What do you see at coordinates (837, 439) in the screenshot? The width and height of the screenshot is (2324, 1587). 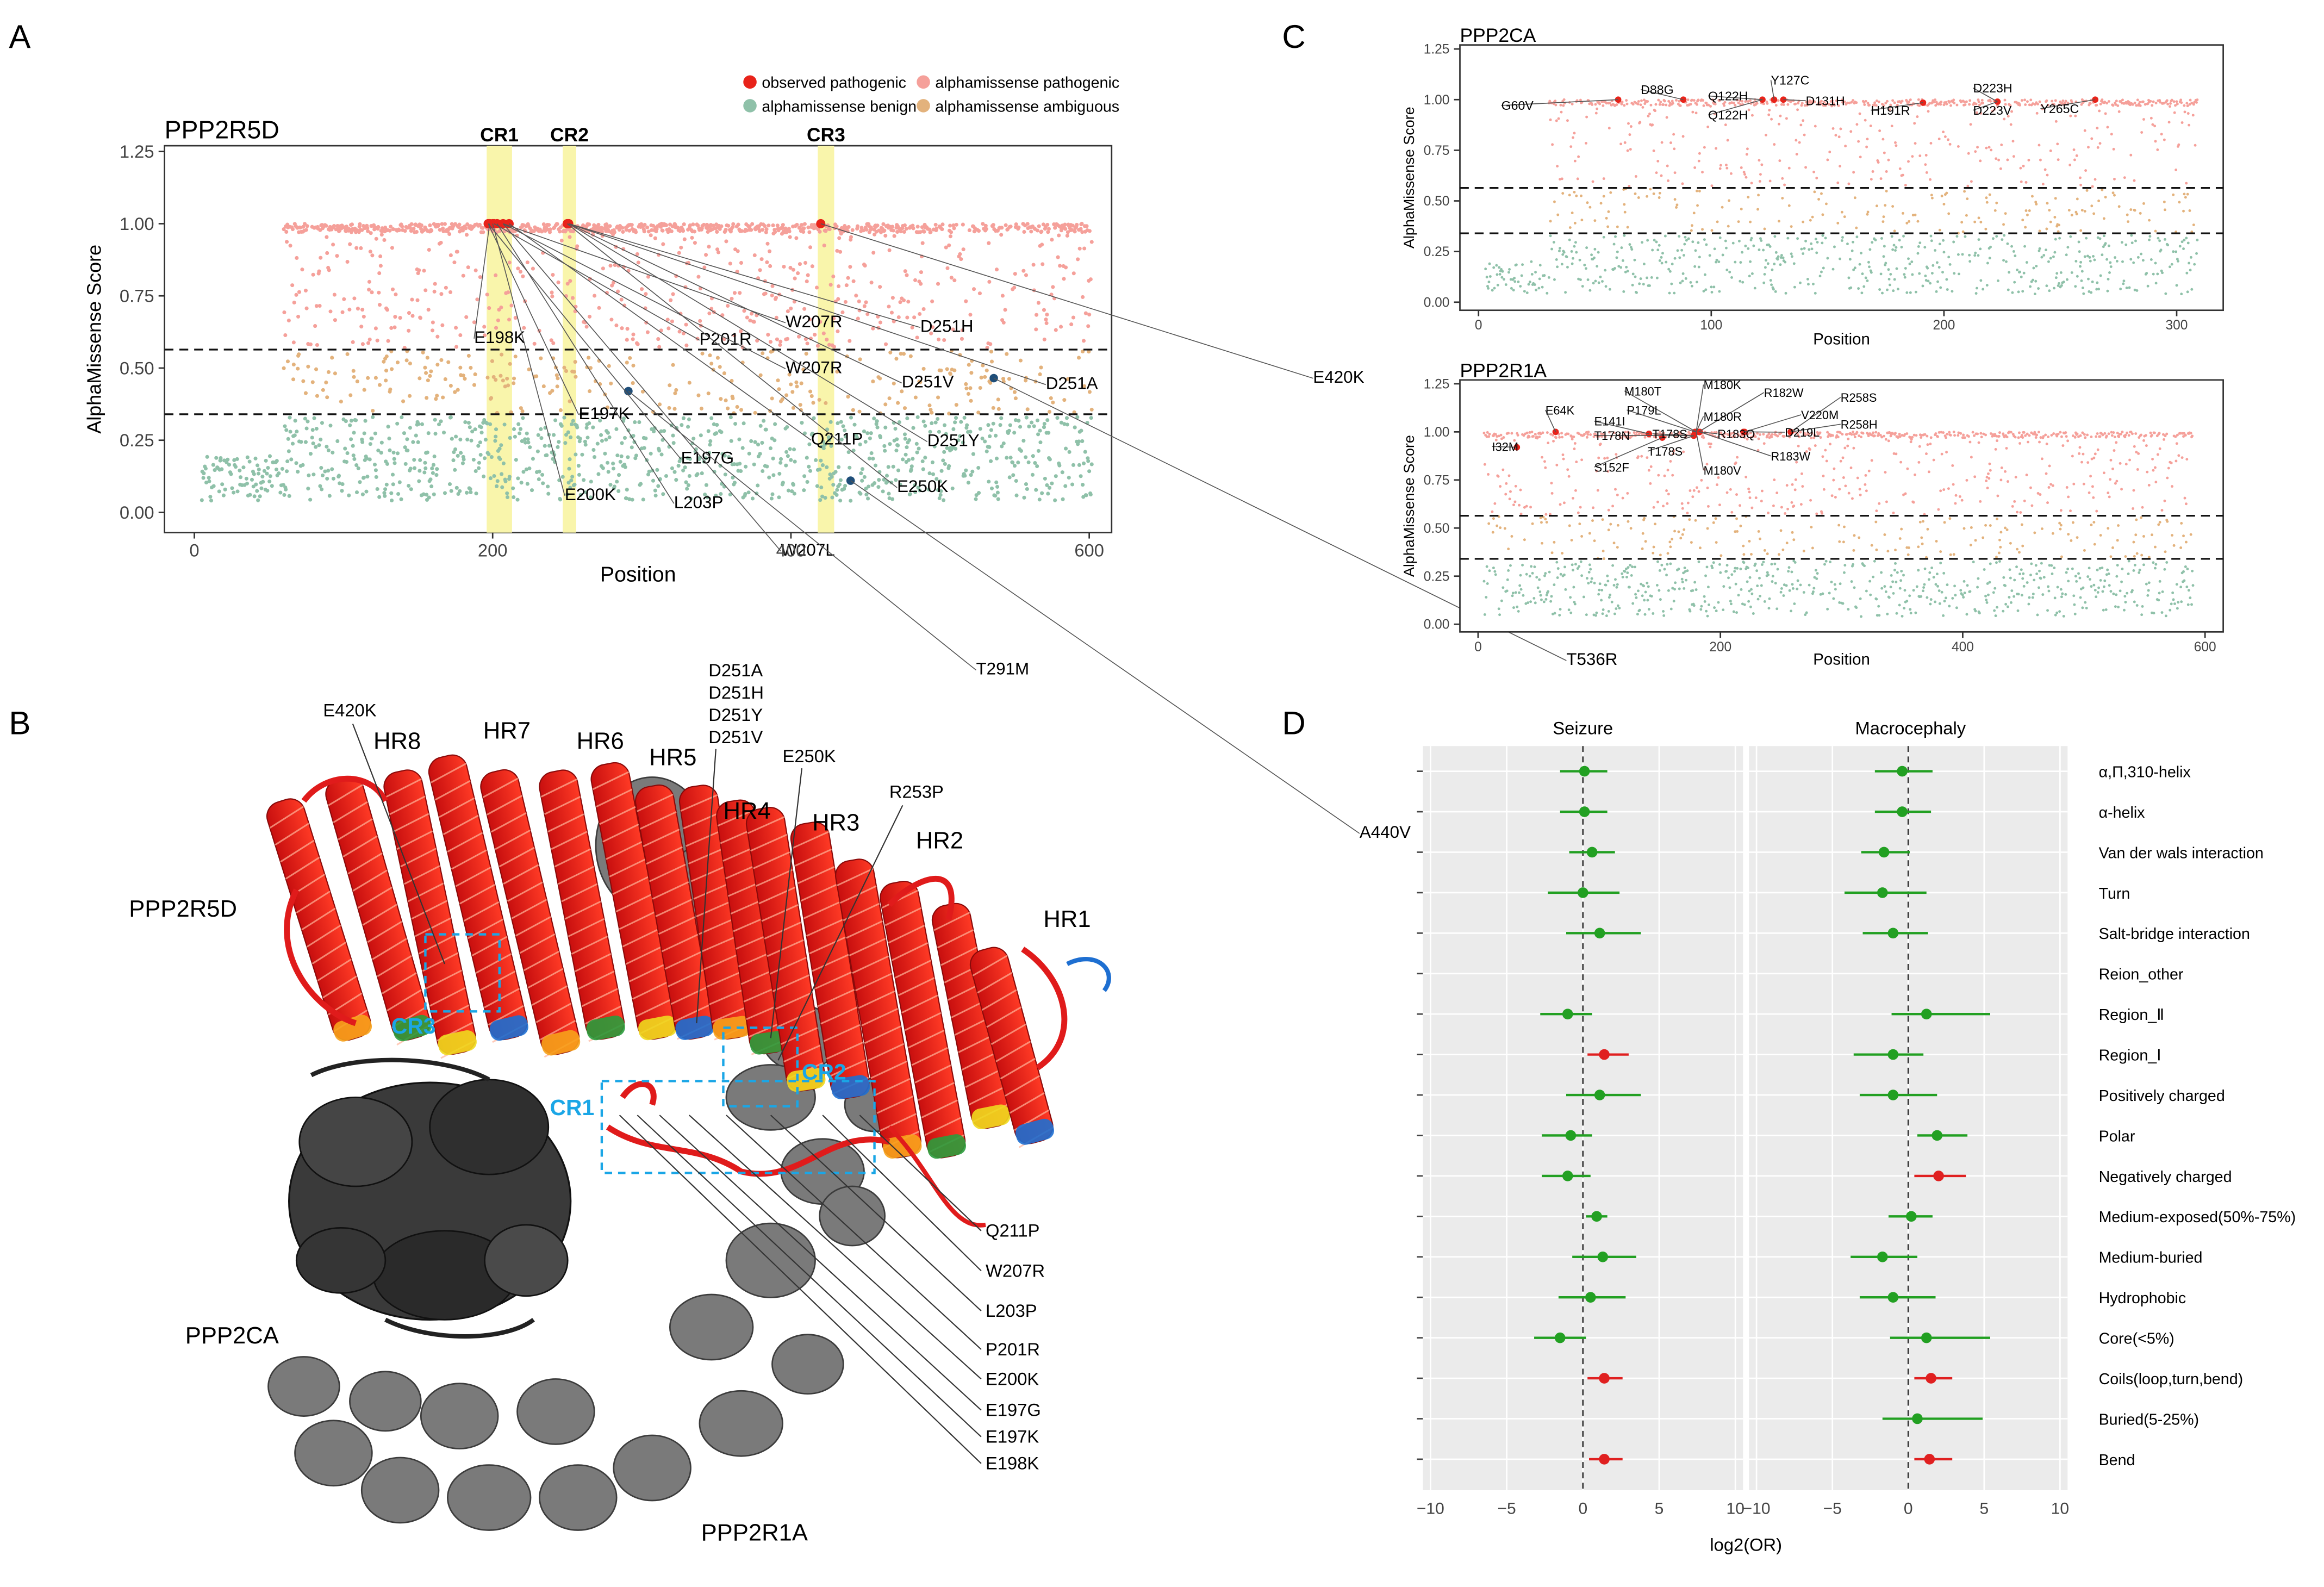 I see `mutation-label: Q211P` at bounding box center [837, 439].